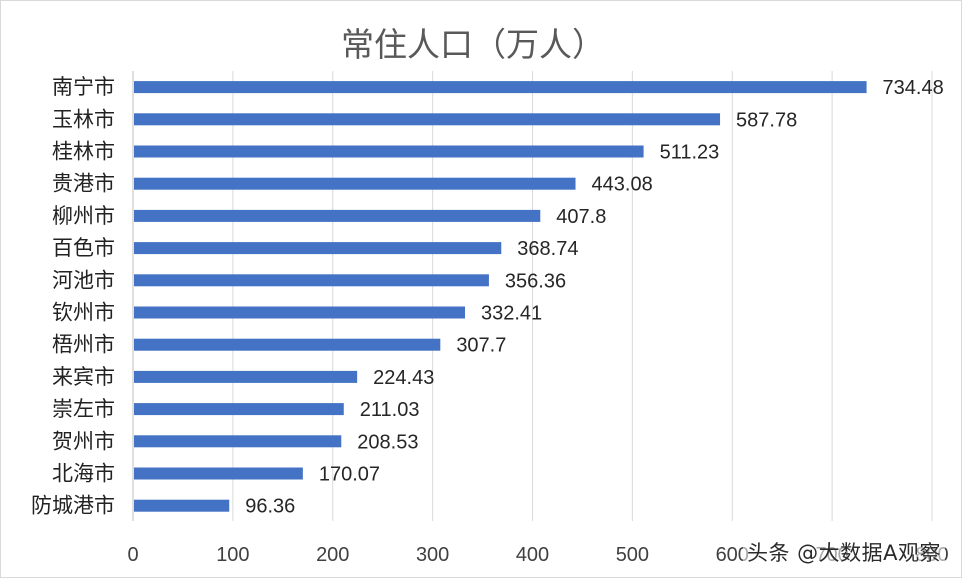 The image size is (962, 578). Describe the element at coordinates (83, 216) in the screenshot. I see `category-label: 柳州市` at that location.